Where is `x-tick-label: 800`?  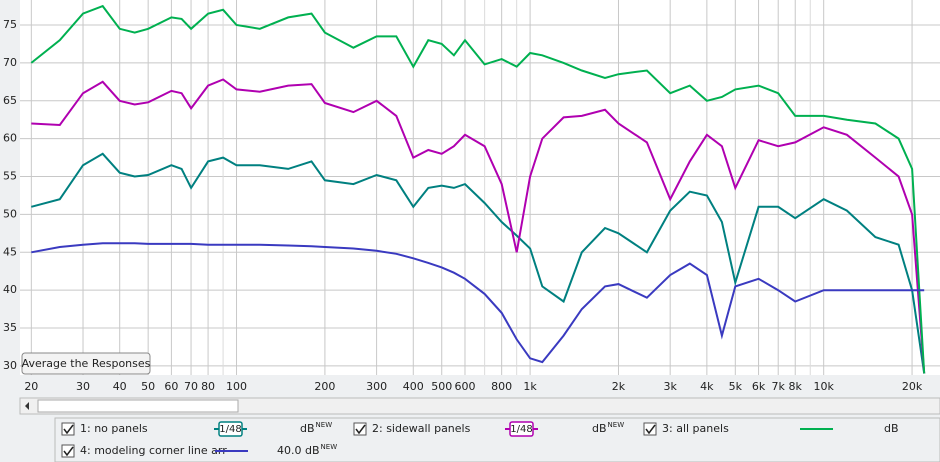
x-tick-label: 800 is located at coordinates (501, 386).